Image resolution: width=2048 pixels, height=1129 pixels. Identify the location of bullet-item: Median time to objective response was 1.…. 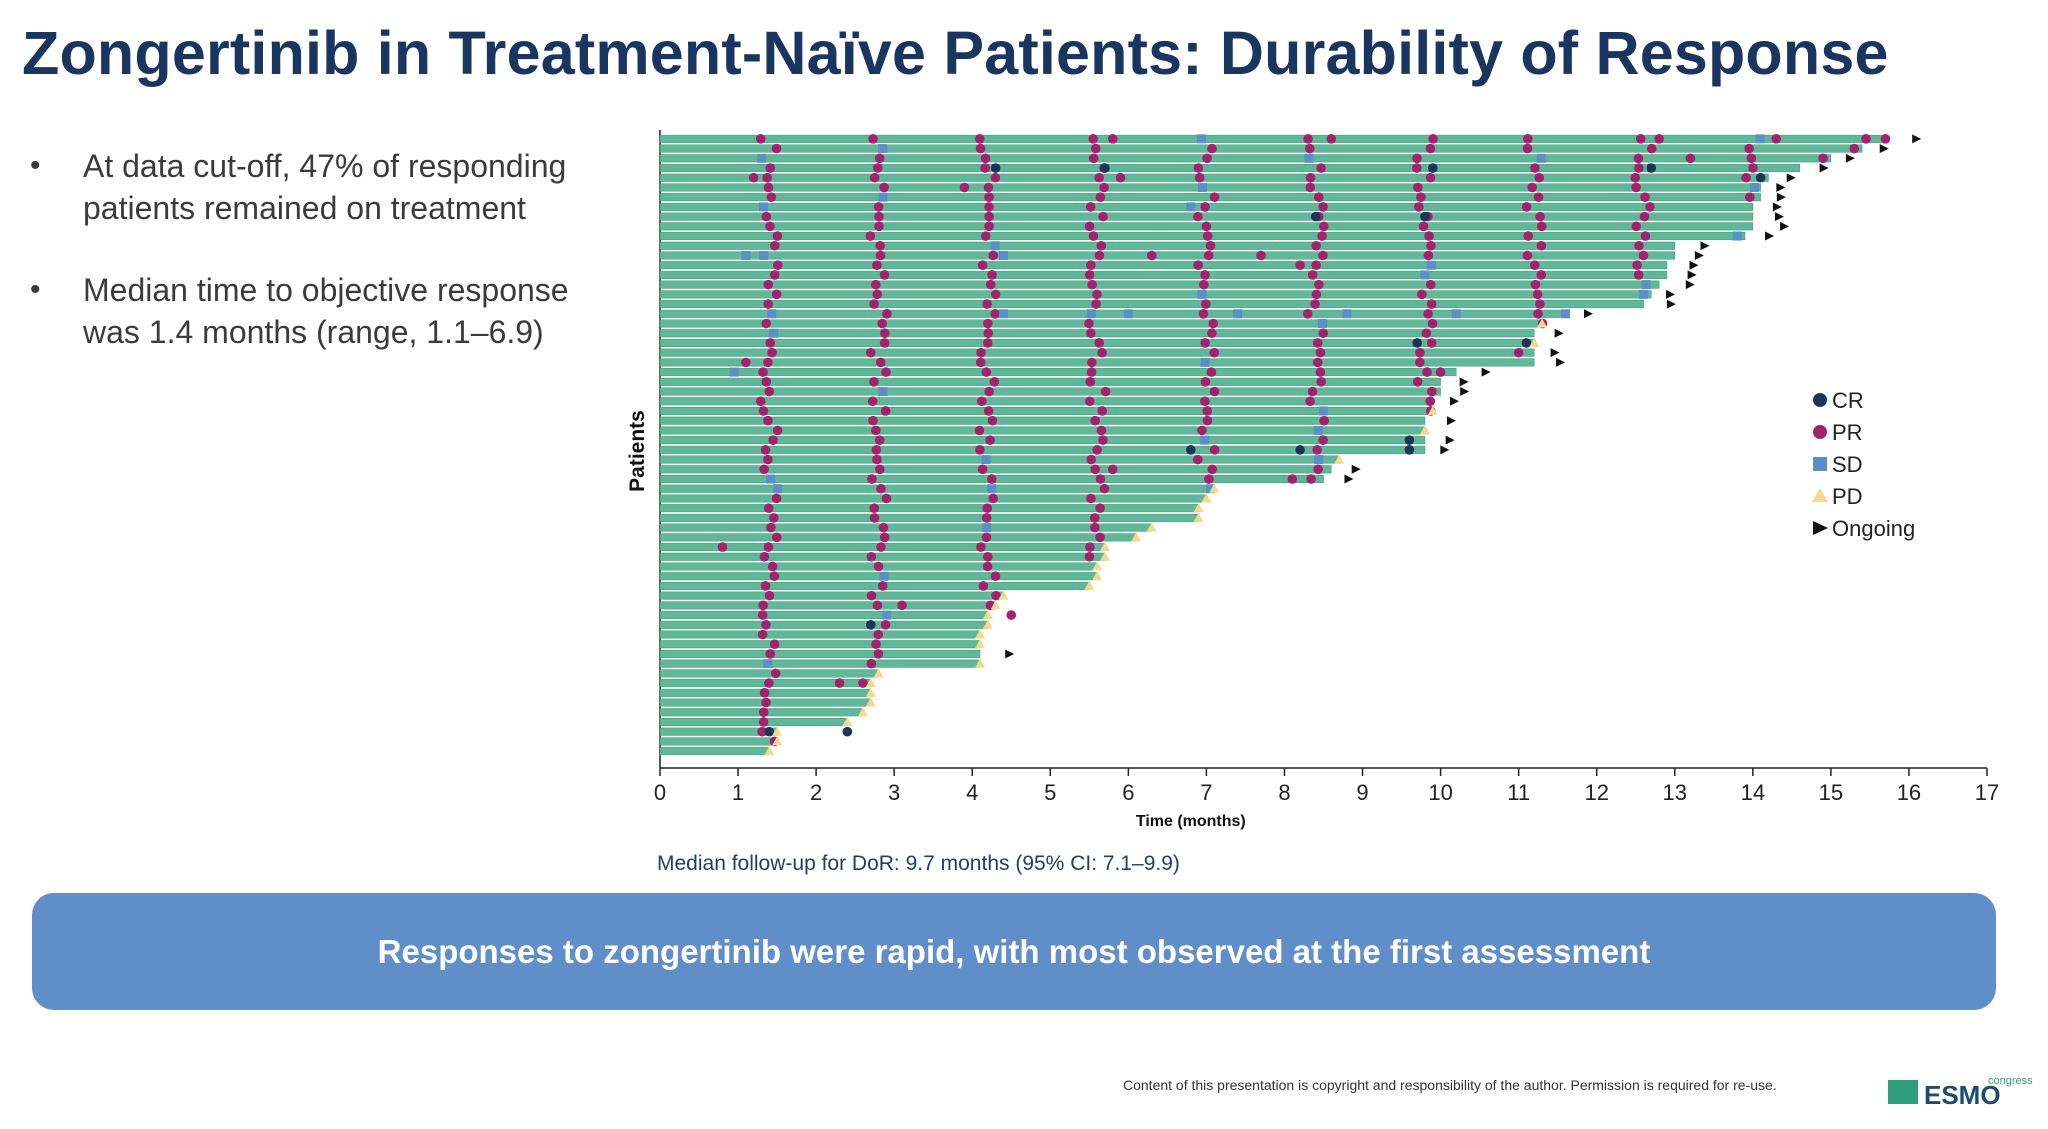
(328, 311).